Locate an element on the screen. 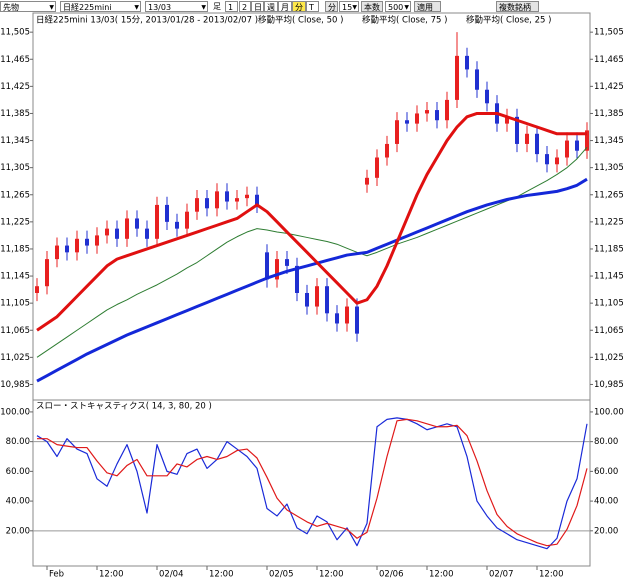  period-button: 週 is located at coordinates (271, 6).